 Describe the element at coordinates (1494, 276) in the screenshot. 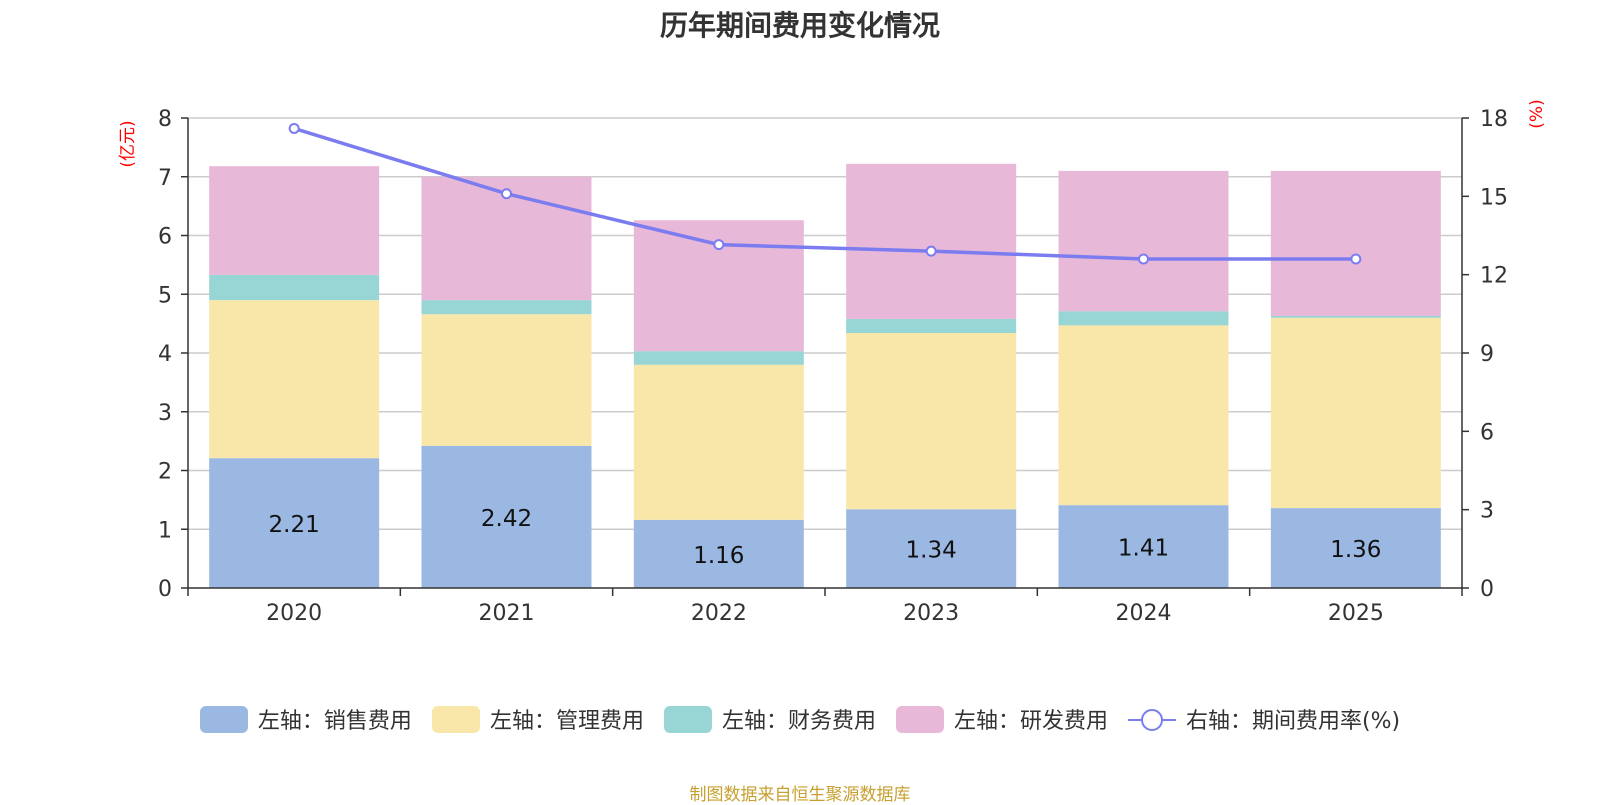

I see `right-axis-tick-label: 12` at that location.